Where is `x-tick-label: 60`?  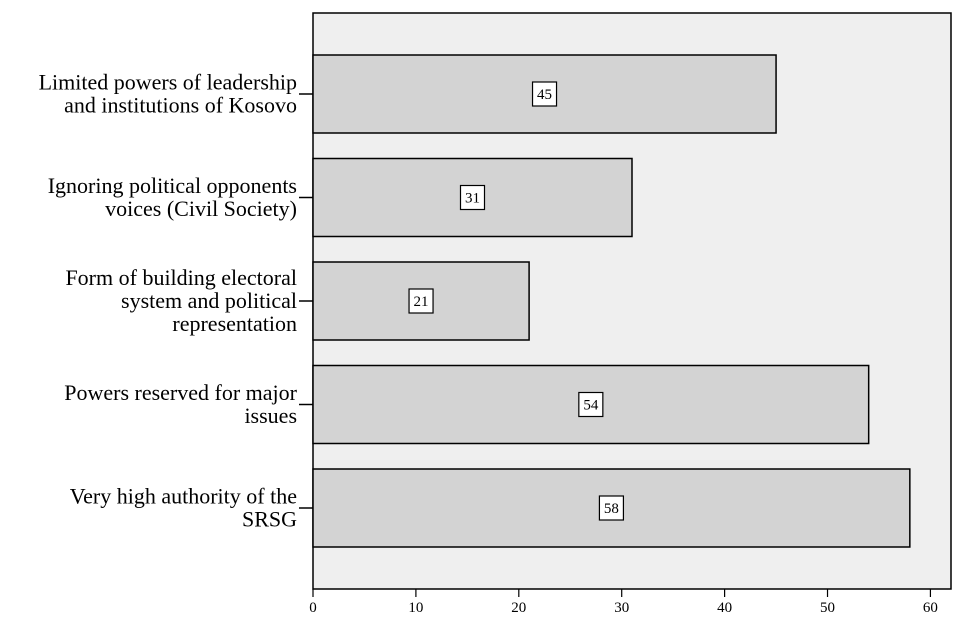 x-tick-label: 60 is located at coordinates (930, 608).